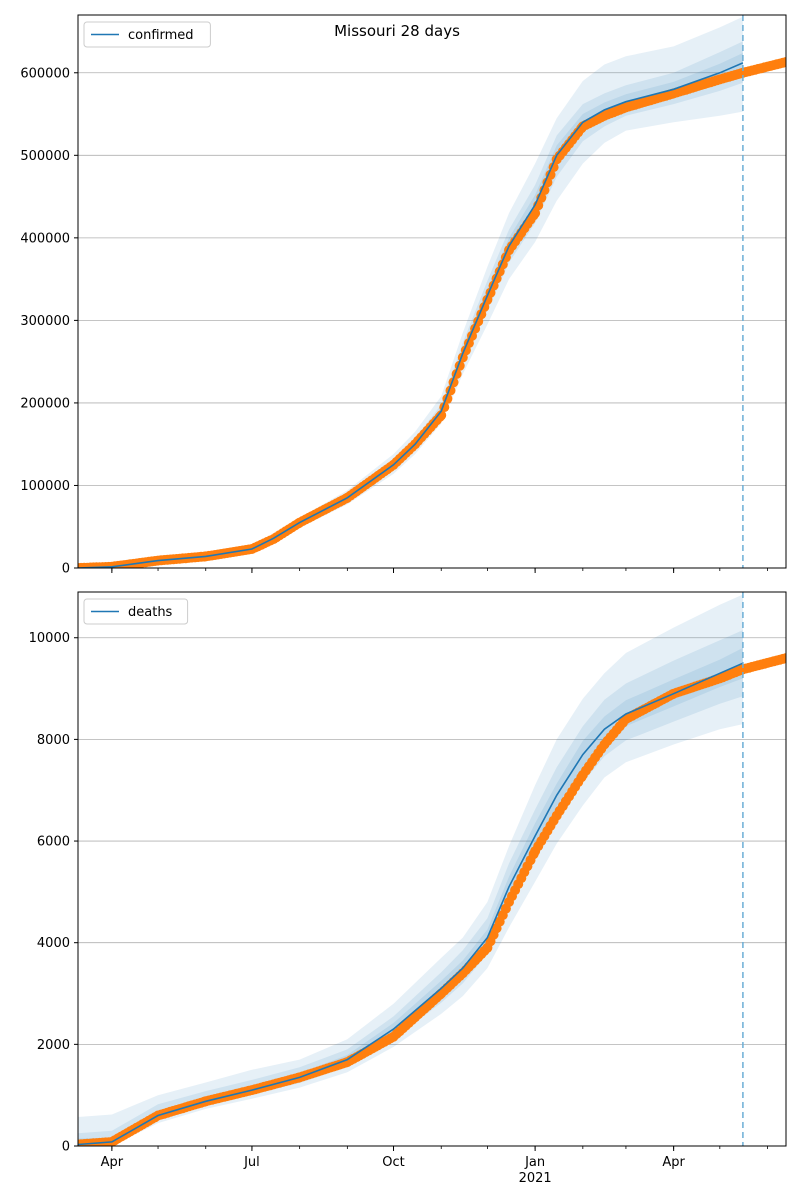 The height and width of the screenshot is (1200, 800). What do you see at coordinates (53, 740) in the screenshot?
I see `y-tick-label: 8000` at bounding box center [53, 740].